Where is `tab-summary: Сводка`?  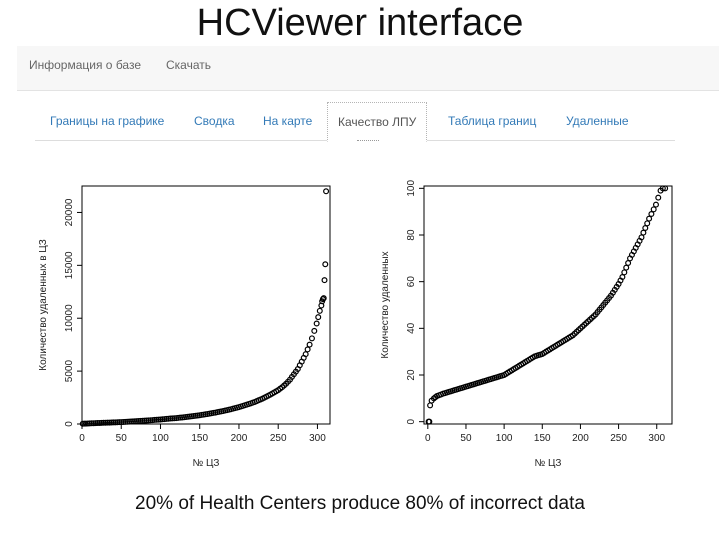
tab-summary: Сводка is located at coordinates (214, 121).